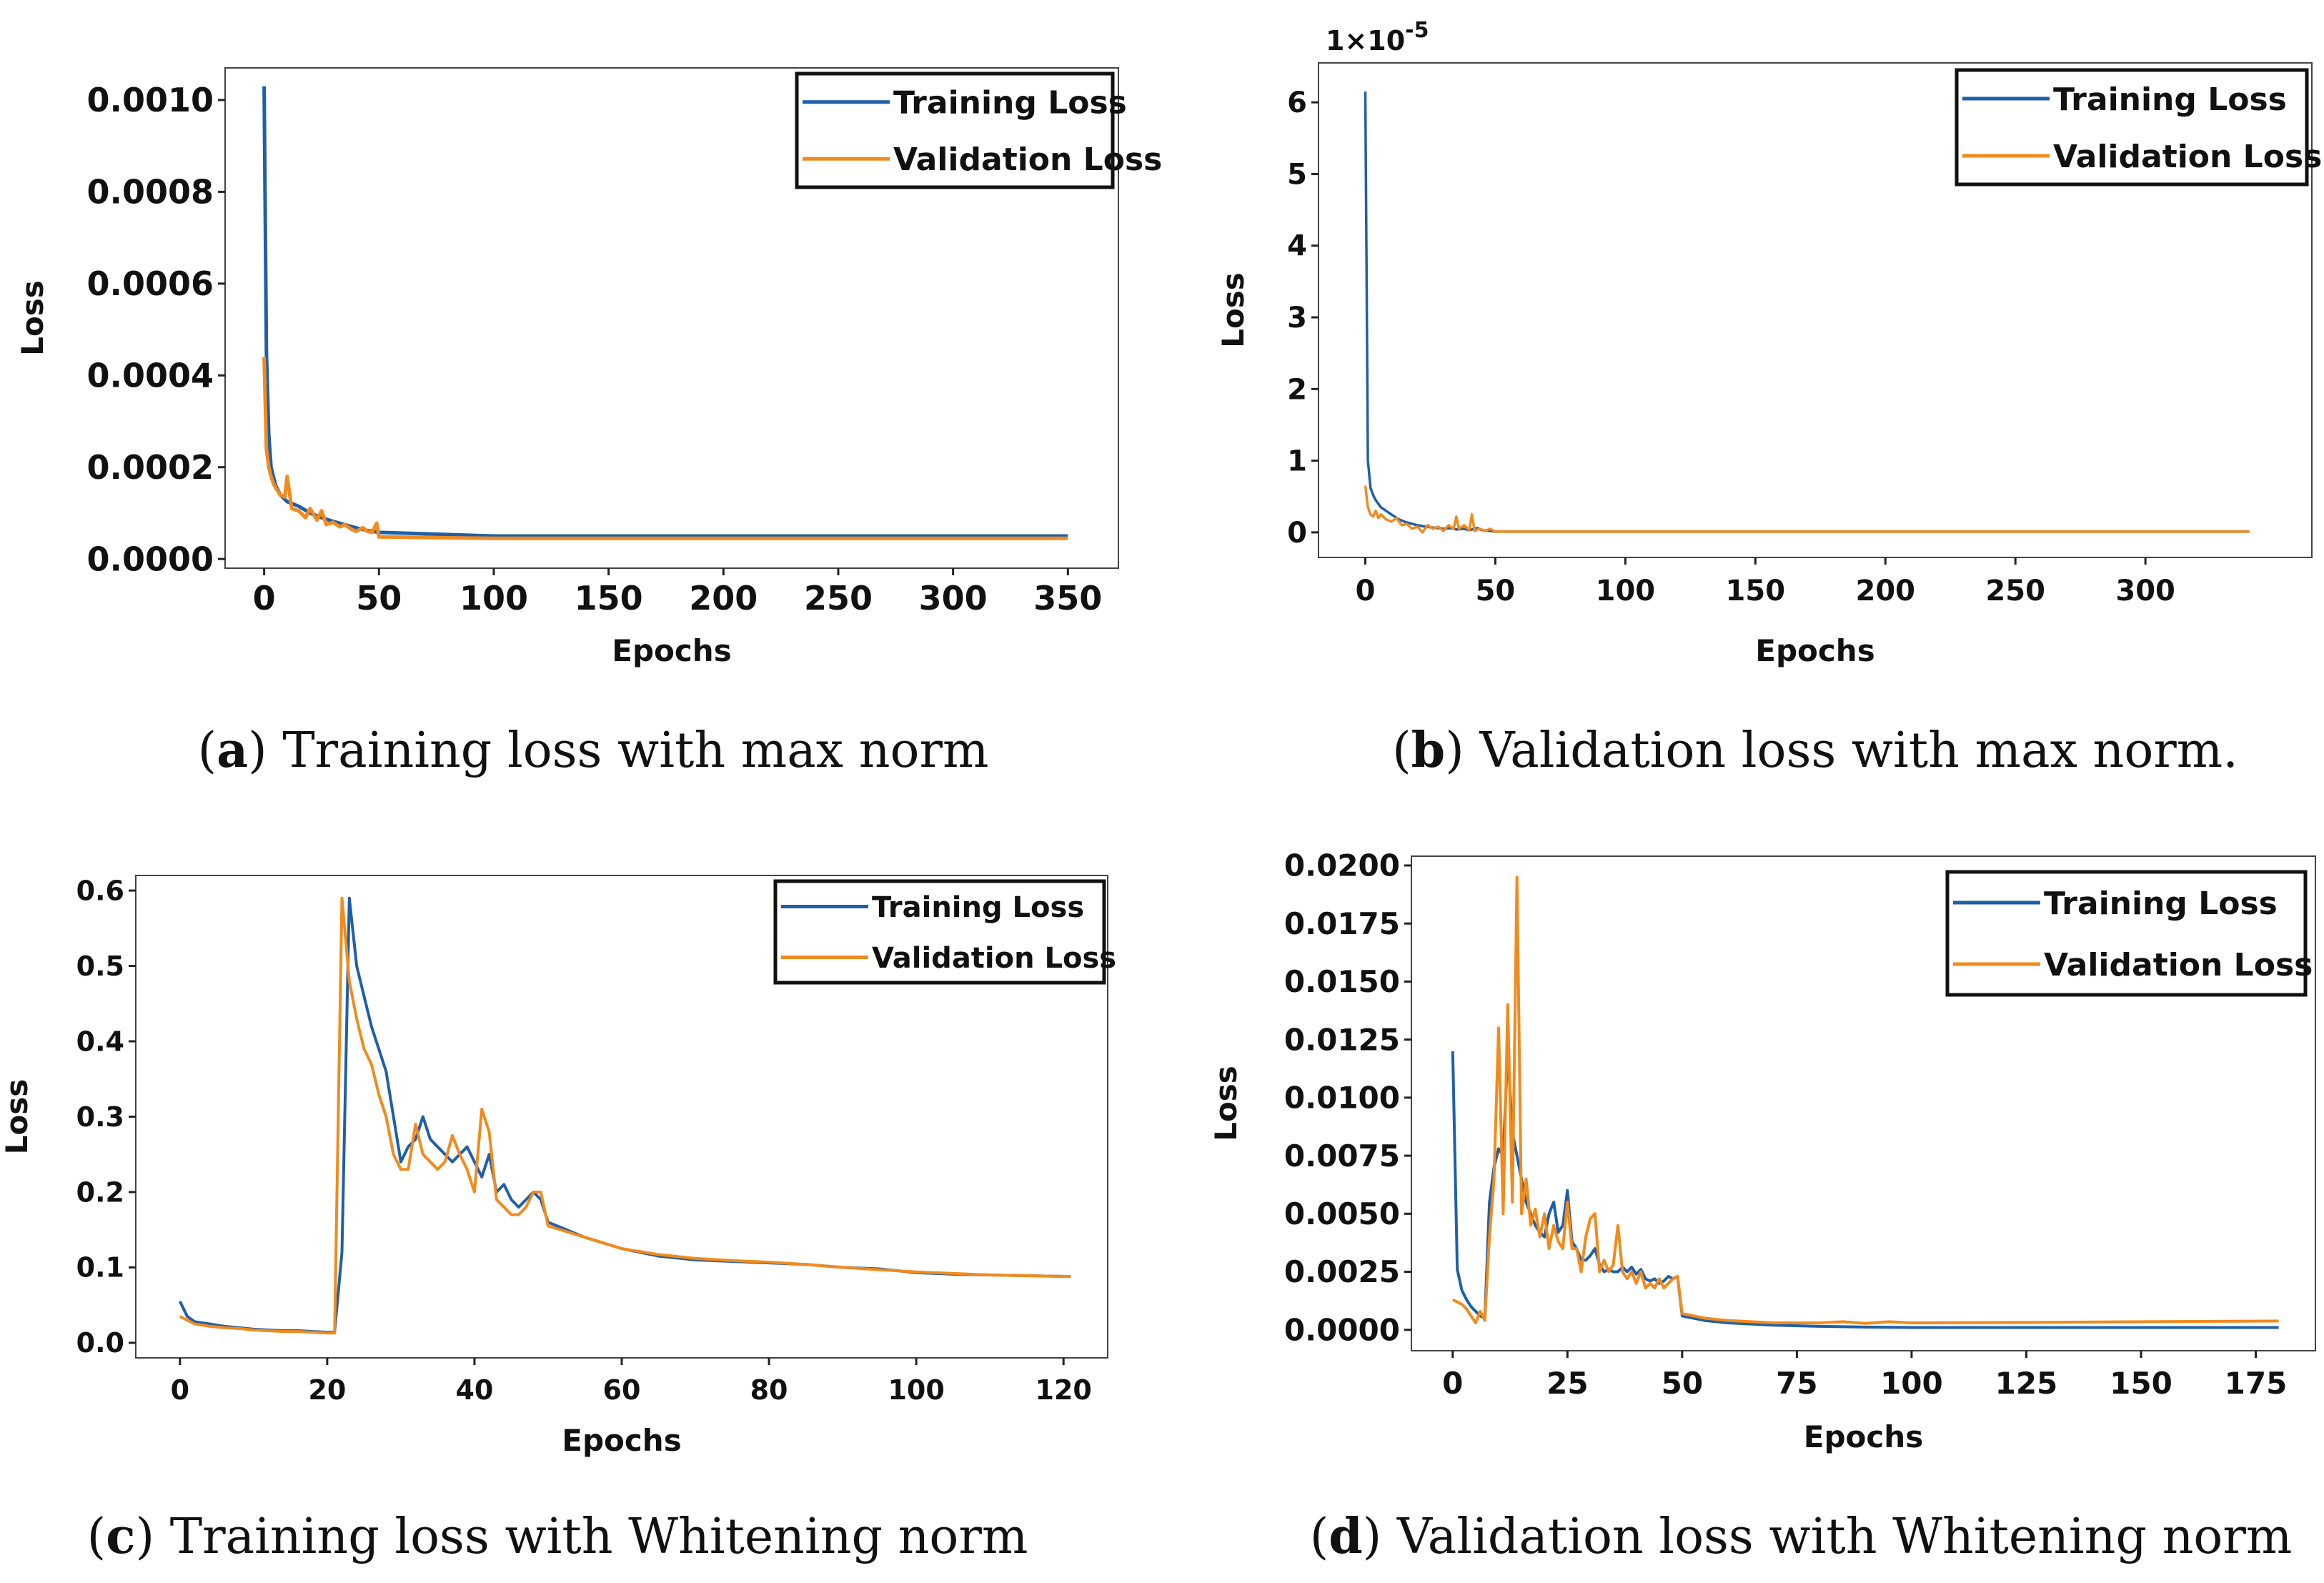  I want to click on caption-letter: c, so click(121, 1536).